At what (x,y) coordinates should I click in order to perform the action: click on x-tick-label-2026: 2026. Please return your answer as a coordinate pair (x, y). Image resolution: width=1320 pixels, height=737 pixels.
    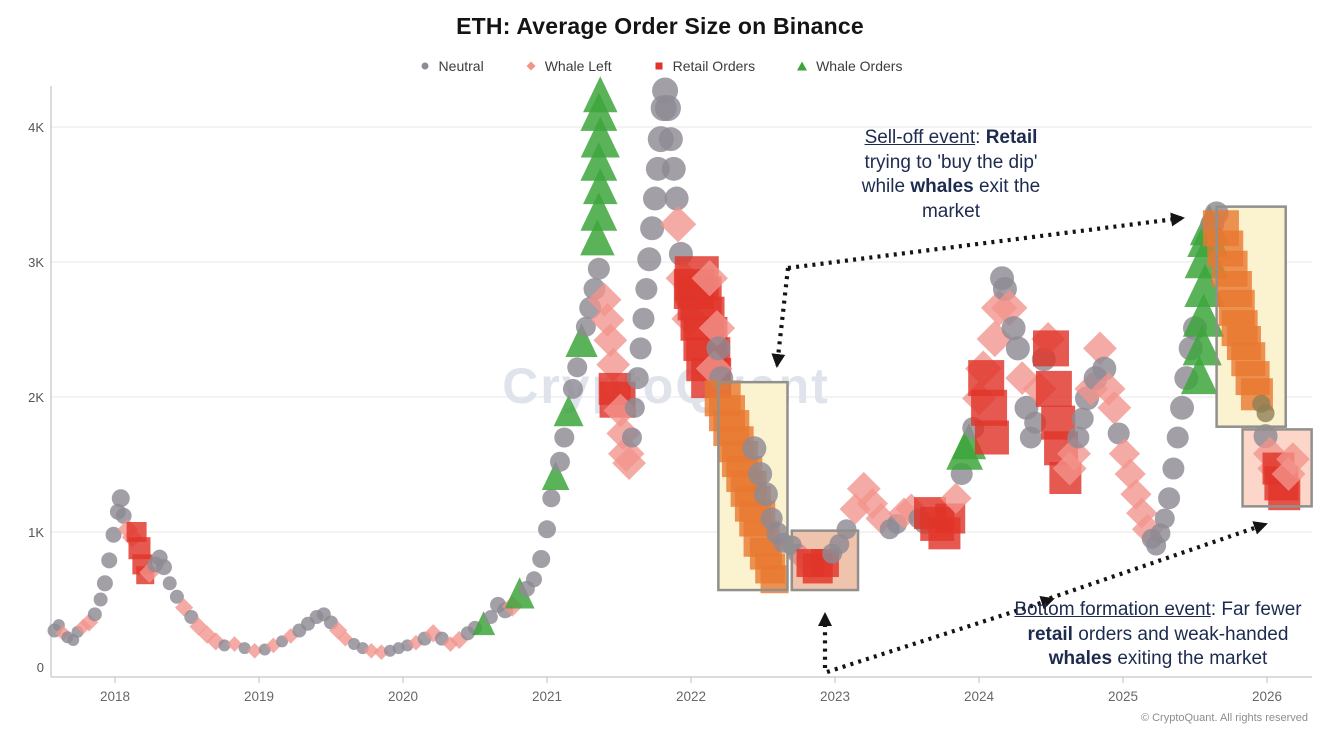
    Looking at the image, I should click on (1267, 696).